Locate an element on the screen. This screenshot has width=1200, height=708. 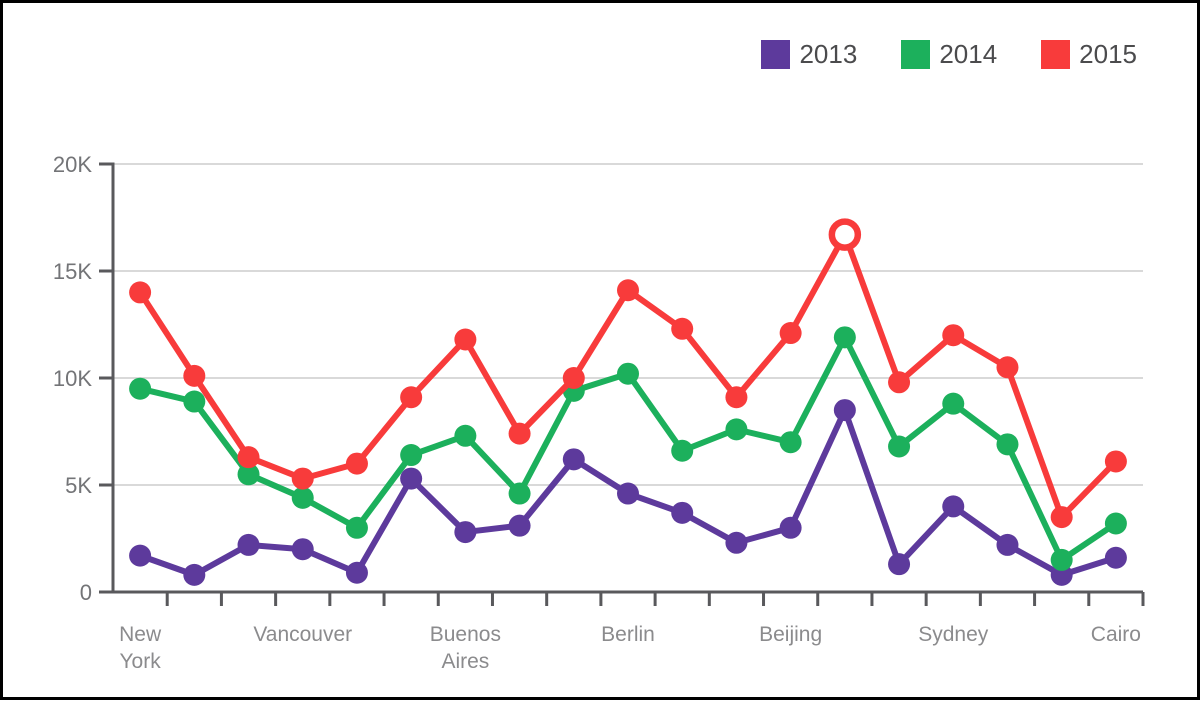
x-axis-label: Cairo is located at coordinates (1116, 634).